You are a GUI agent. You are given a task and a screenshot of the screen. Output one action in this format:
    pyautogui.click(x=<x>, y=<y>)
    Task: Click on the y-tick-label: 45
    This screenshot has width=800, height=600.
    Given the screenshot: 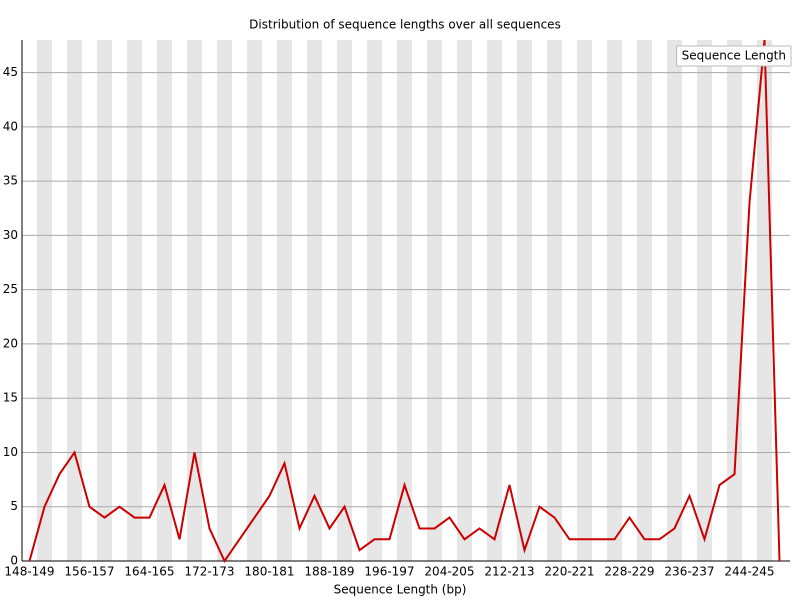 What is the action you would take?
    pyautogui.click(x=10, y=72)
    